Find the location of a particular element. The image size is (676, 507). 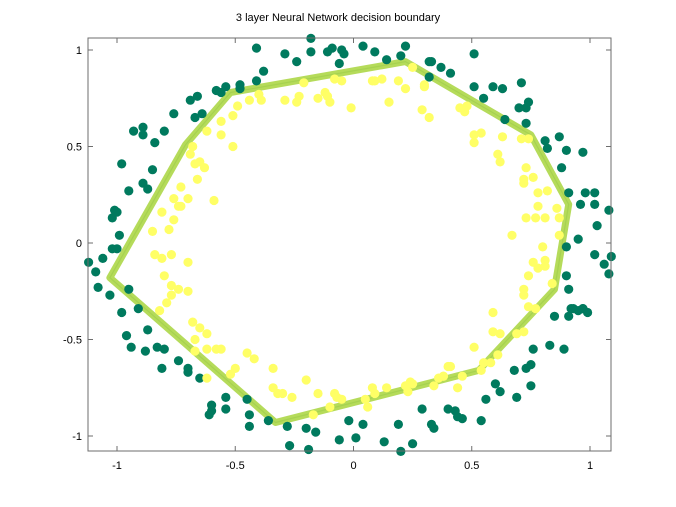

chart-title: 3 layer Neural Network decision boundary is located at coordinates (338, 18).